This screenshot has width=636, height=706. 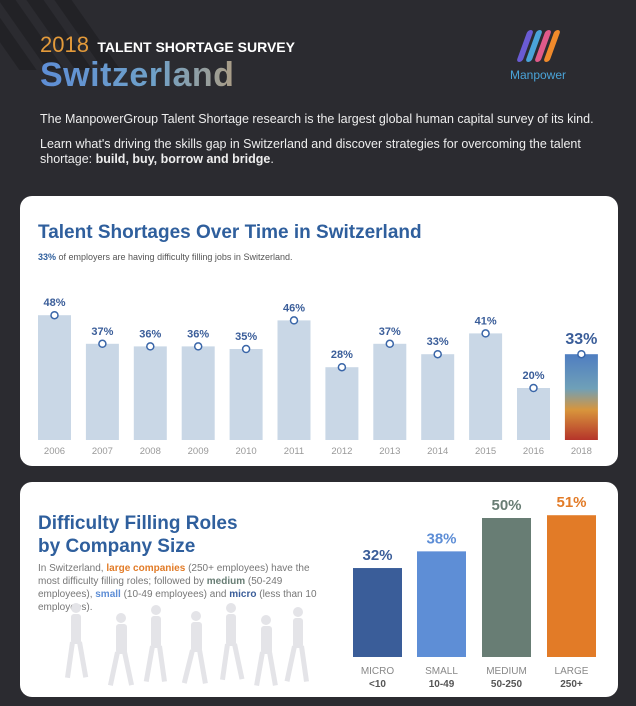 What do you see at coordinates (246, 337) in the screenshot?
I see `value-label-2010: 35%` at bounding box center [246, 337].